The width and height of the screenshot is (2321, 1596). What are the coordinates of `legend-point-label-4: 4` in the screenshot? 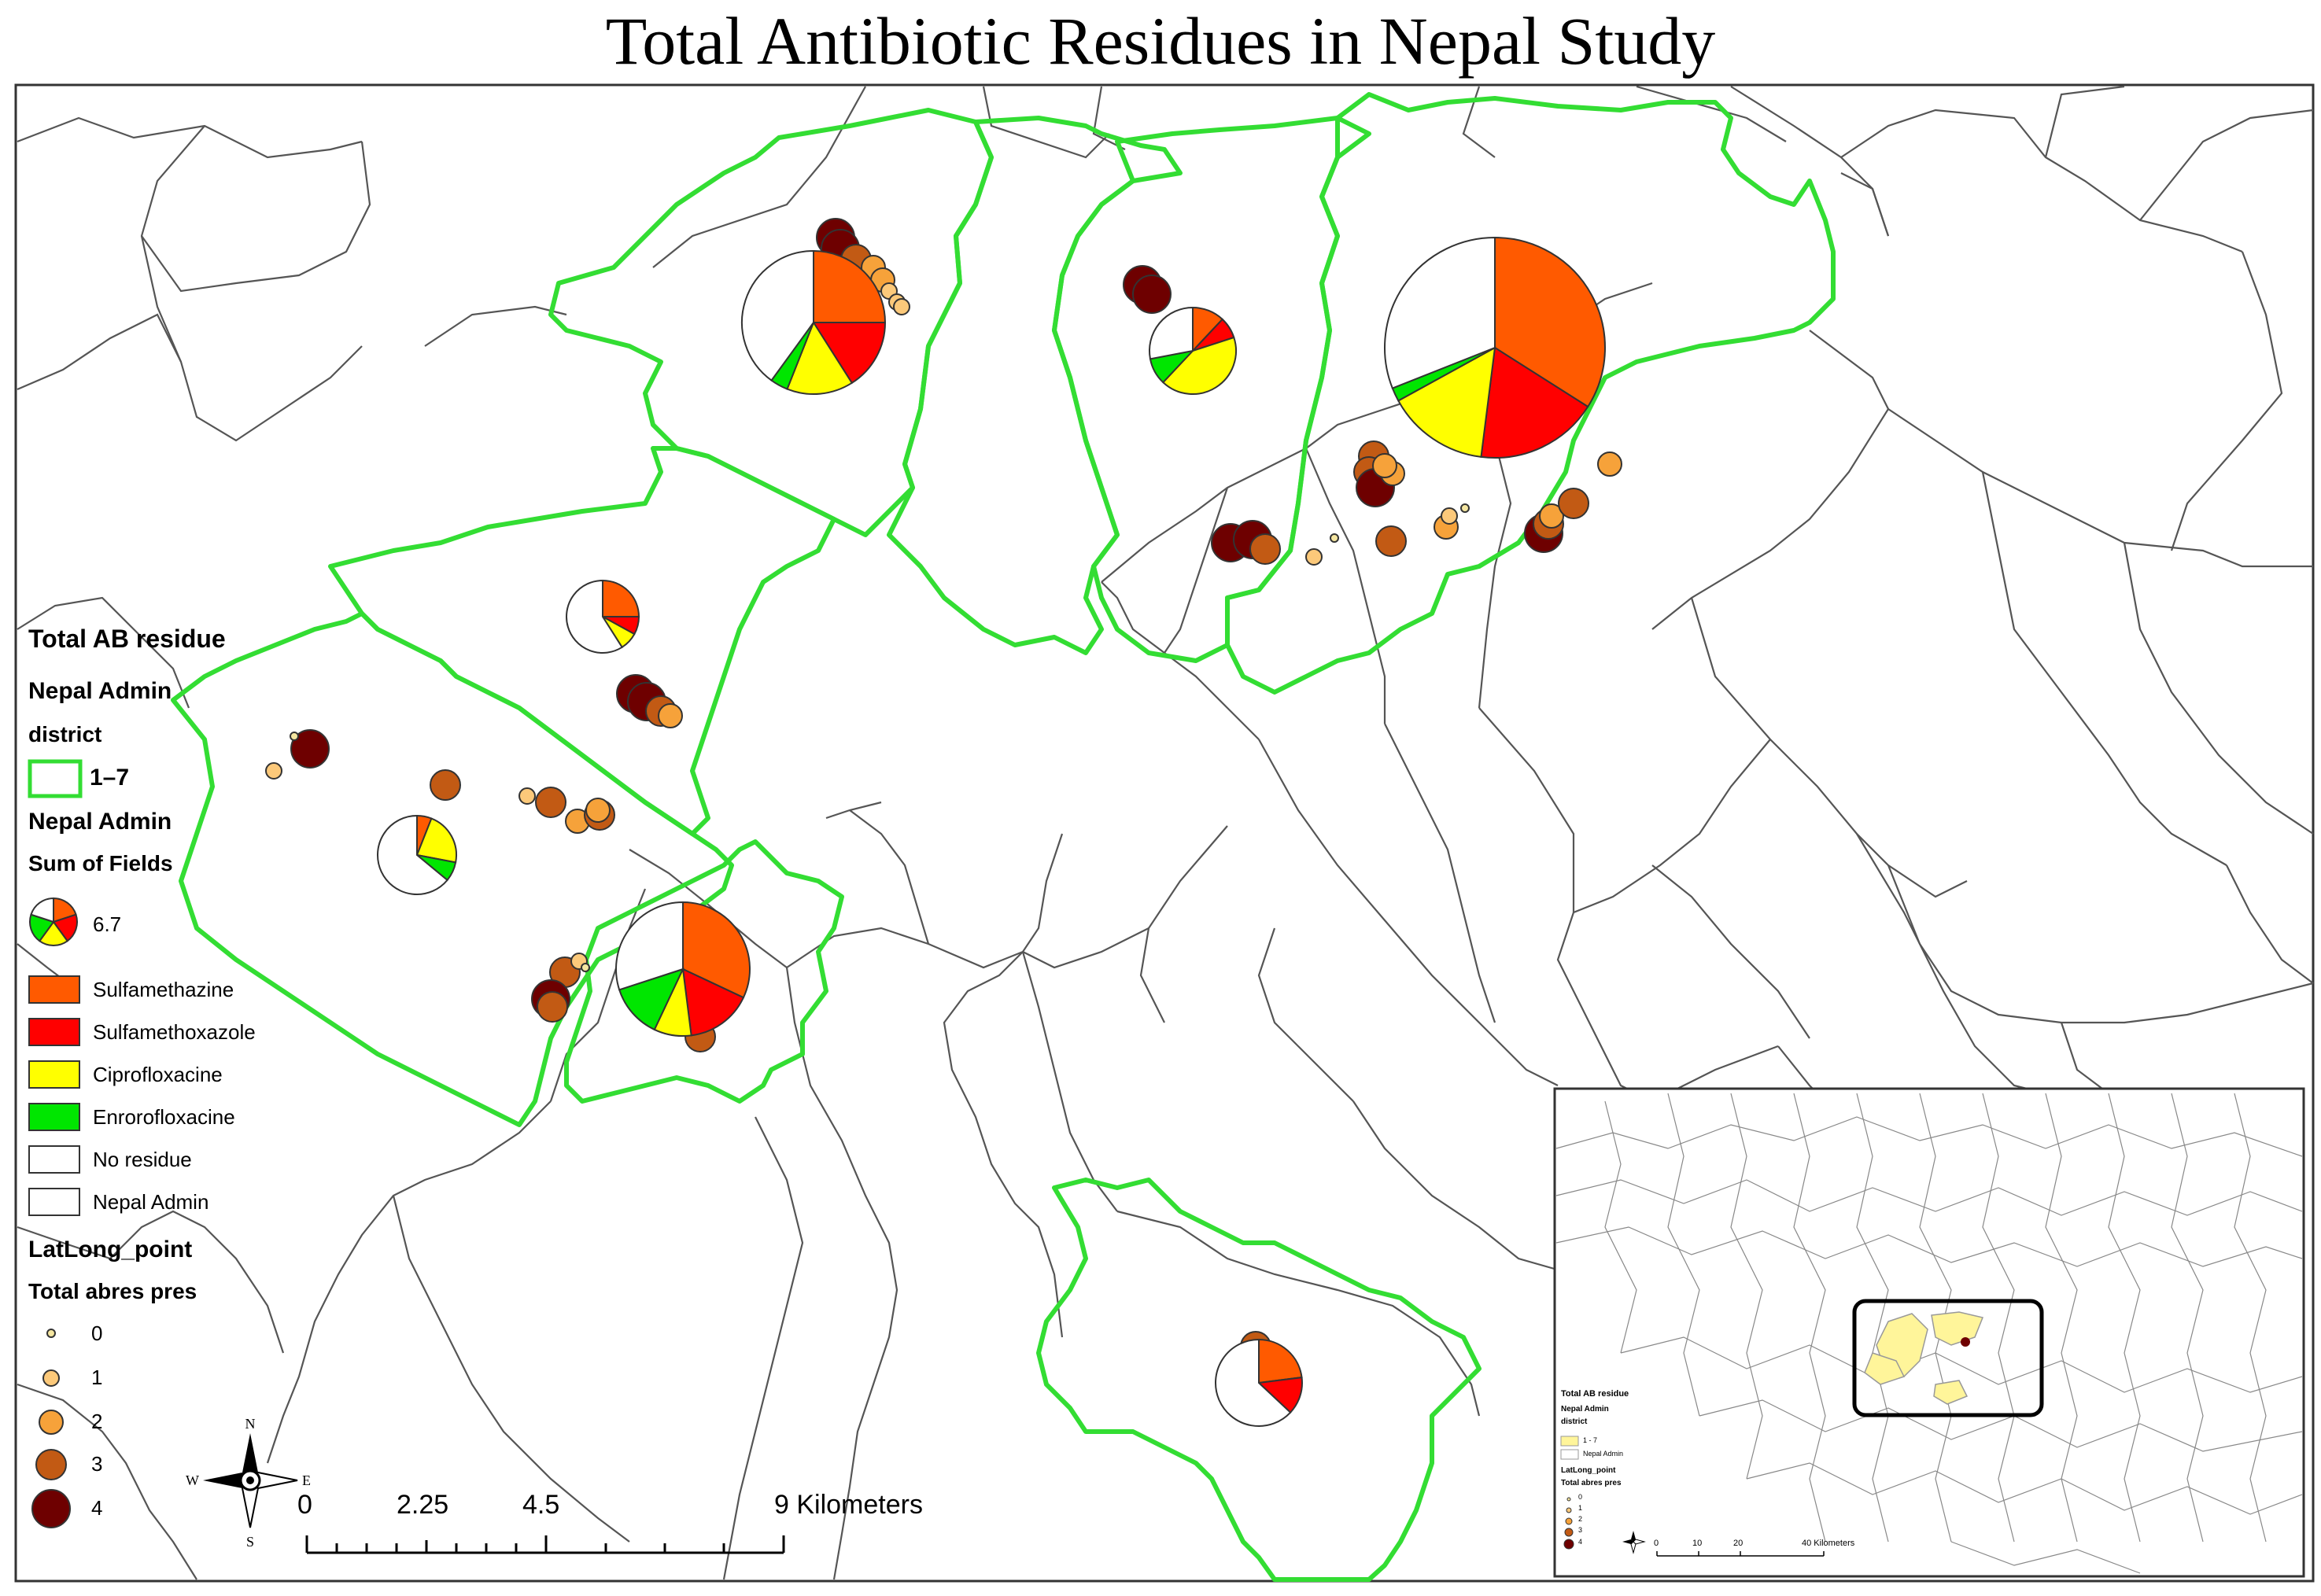 It's located at (97, 1508).